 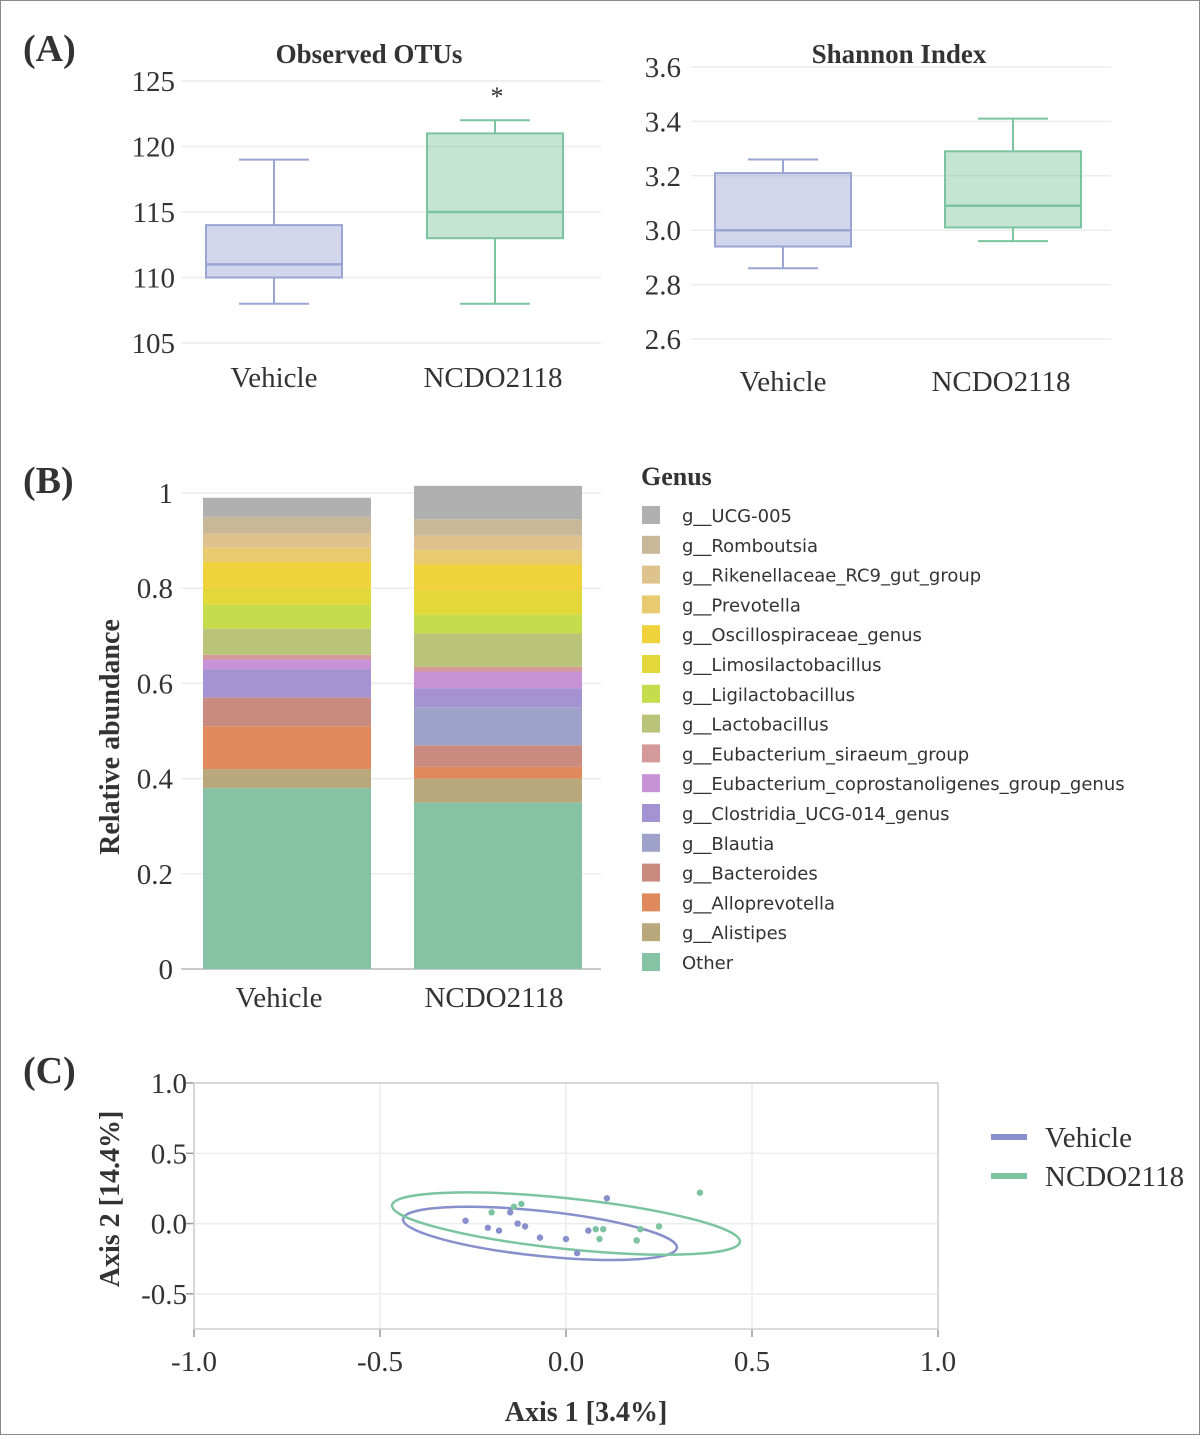 What do you see at coordinates (154, 148) in the screenshot?
I see `y-tick-label: 120` at bounding box center [154, 148].